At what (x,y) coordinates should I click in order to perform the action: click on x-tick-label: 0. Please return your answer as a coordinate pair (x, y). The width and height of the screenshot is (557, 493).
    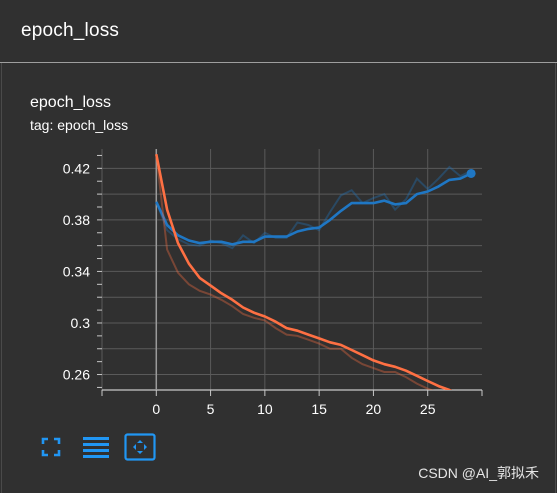
    Looking at the image, I should click on (156, 409).